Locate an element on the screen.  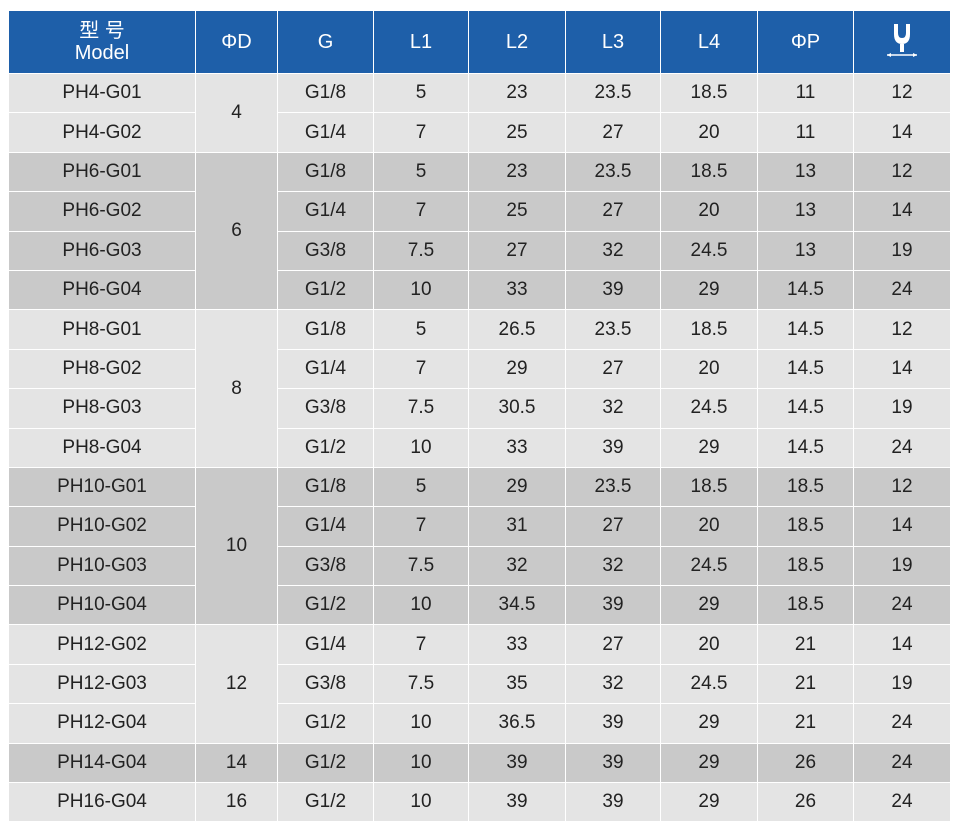
diameter-cell: 14 is located at coordinates (236, 763).